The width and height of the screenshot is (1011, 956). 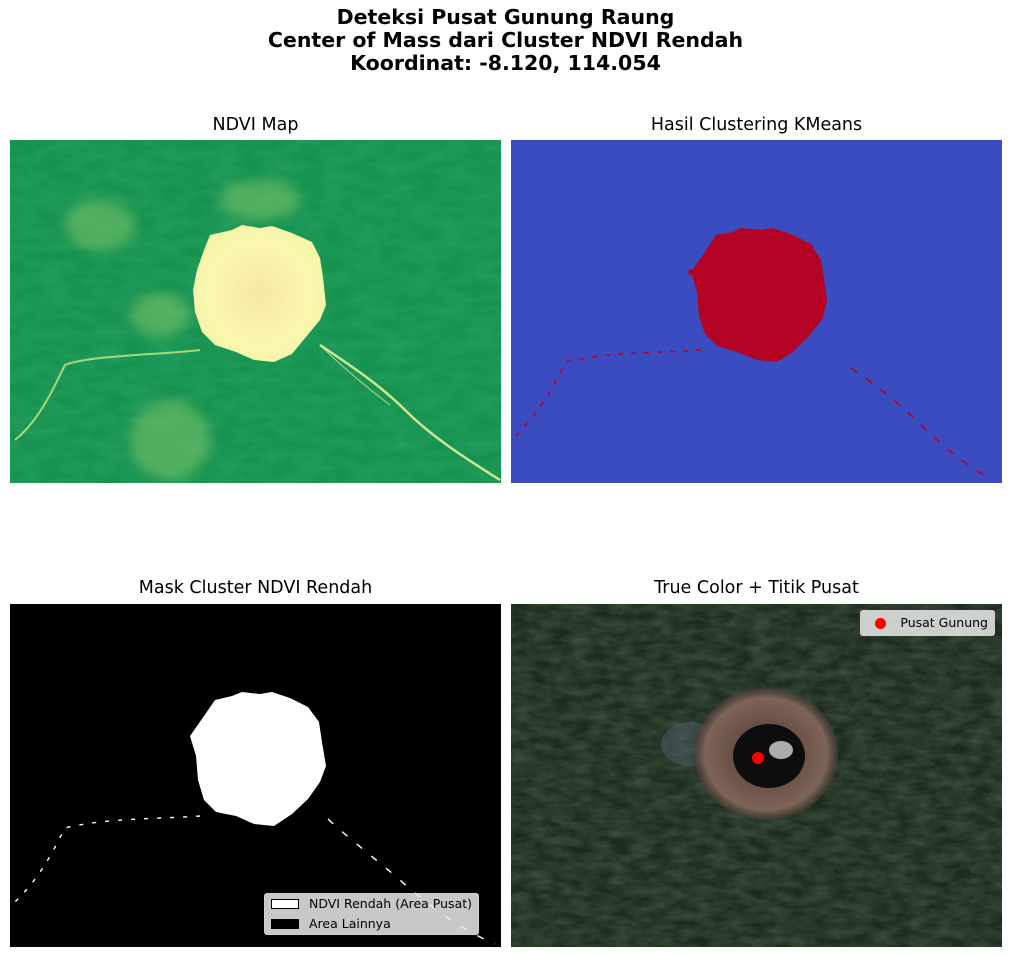 I want to click on legend-swatch-white, so click(x=285, y=904).